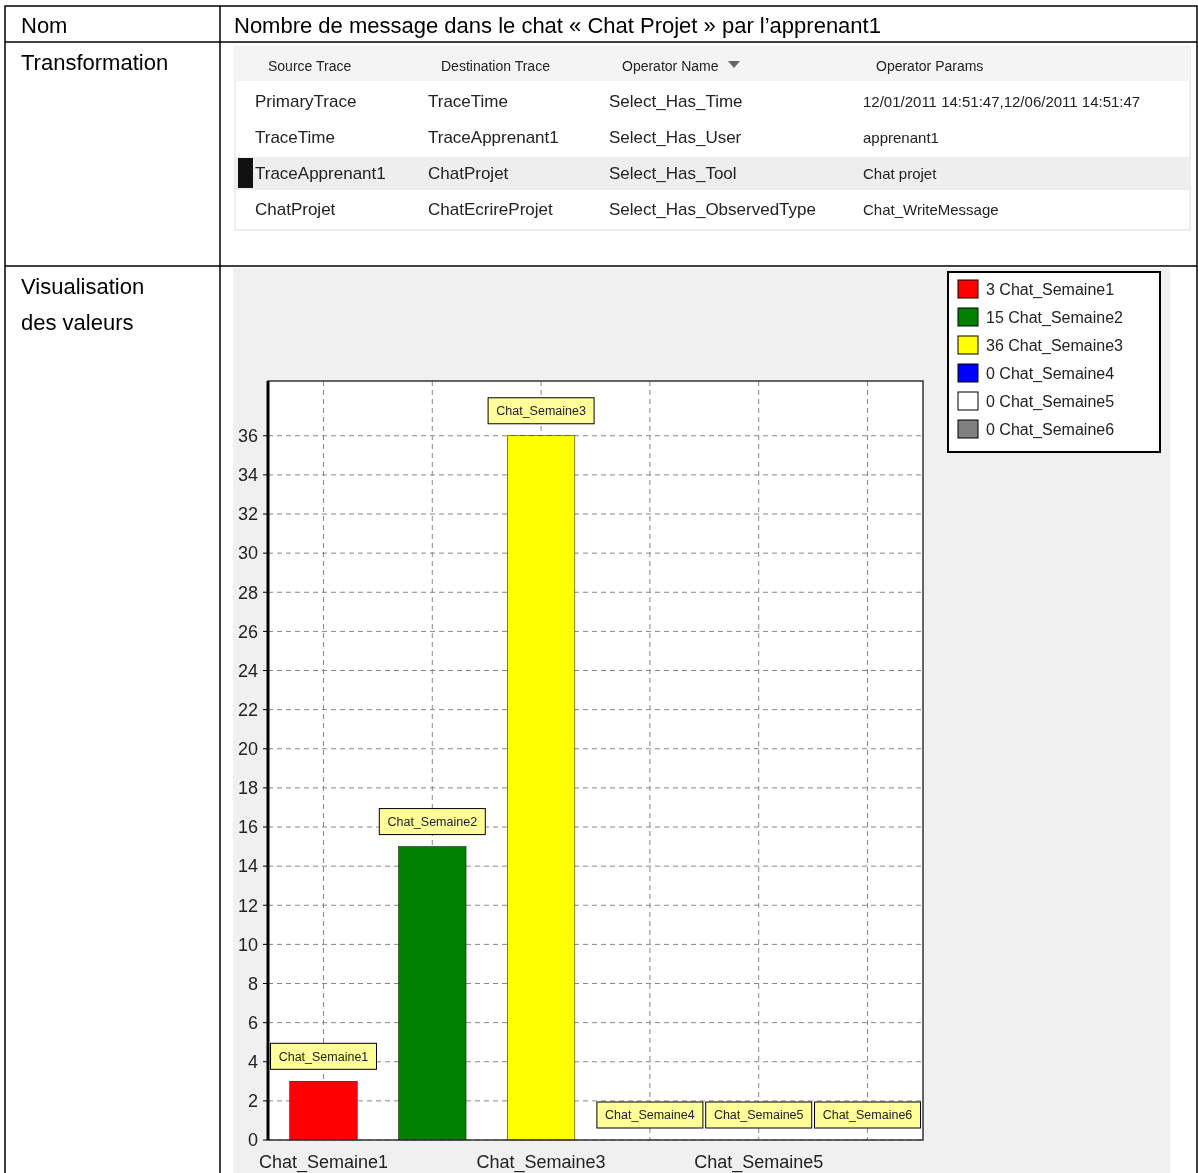 This screenshot has width=1198, height=1173. What do you see at coordinates (247, 514) in the screenshot?
I see `y-tick-label: 32` at bounding box center [247, 514].